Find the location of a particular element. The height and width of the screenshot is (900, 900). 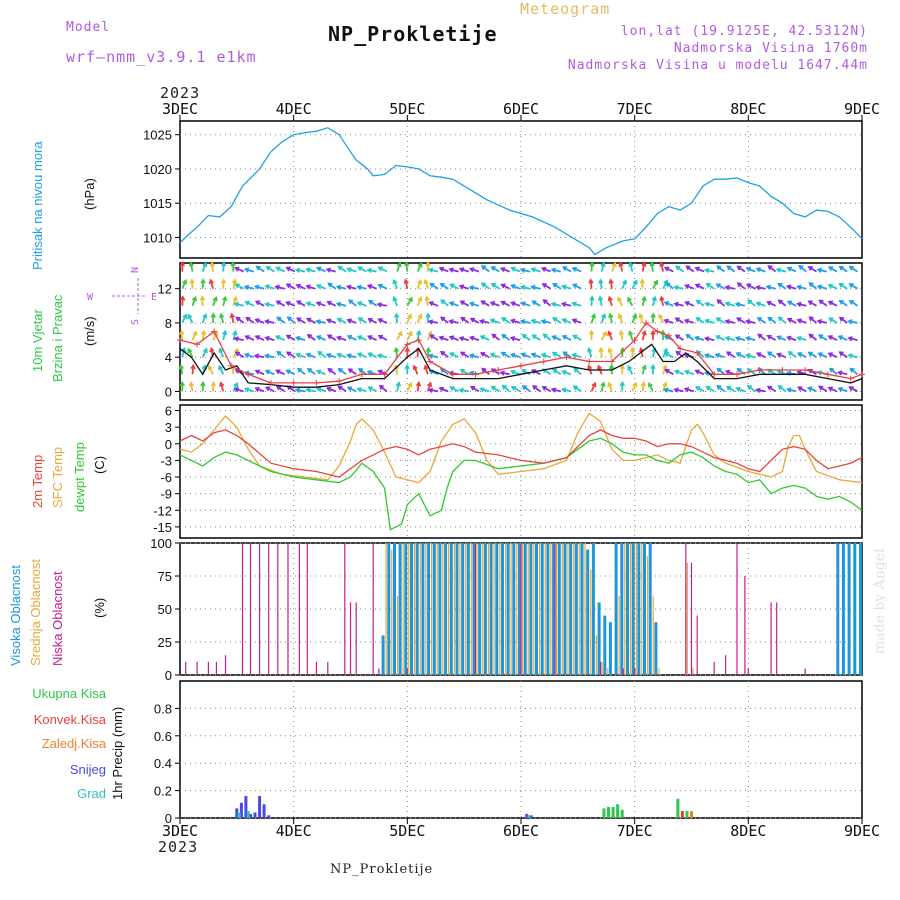

elevation-text: Nadmorska Visina 1760m is located at coordinates (770, 48).